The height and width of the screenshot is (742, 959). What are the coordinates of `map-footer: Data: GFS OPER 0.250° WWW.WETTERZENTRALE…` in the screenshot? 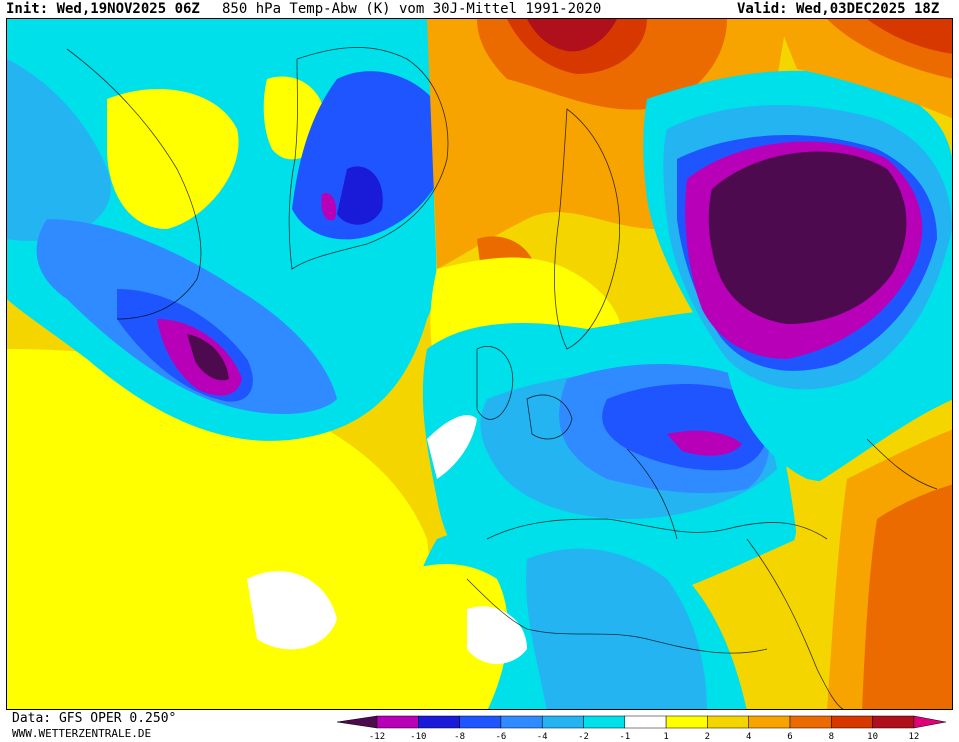 It's located at (479, 726).